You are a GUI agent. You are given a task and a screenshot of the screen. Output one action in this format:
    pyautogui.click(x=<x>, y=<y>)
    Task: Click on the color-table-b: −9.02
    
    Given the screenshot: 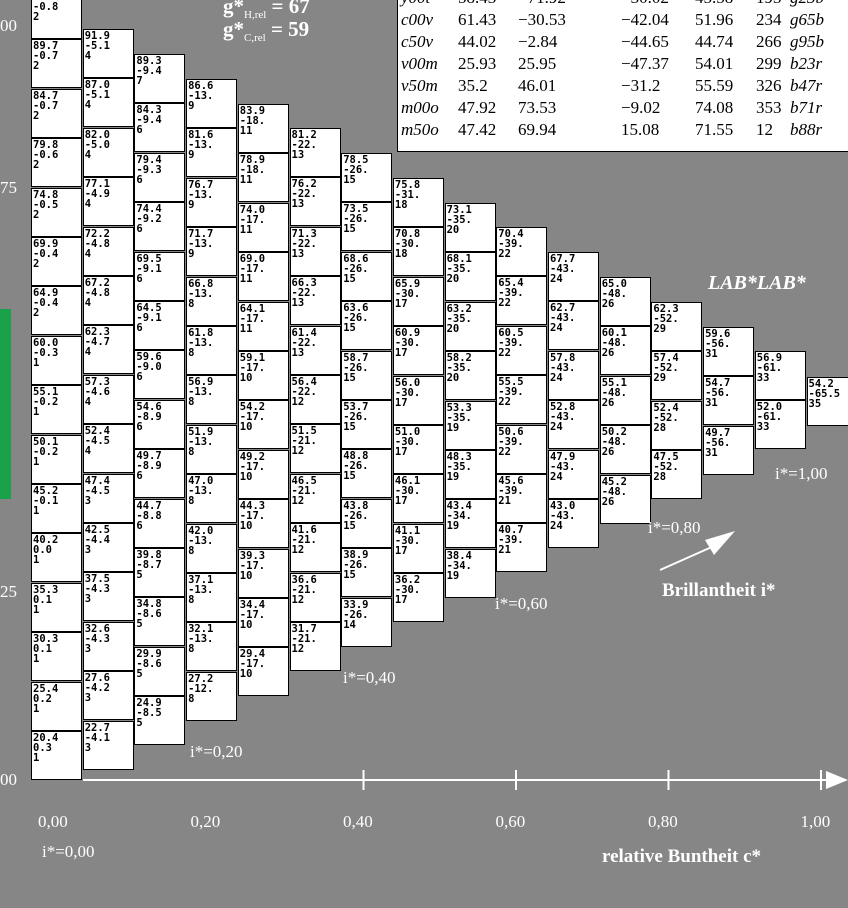 What is the action you would take?
    pyautogui.click(x=641, y=107)
    